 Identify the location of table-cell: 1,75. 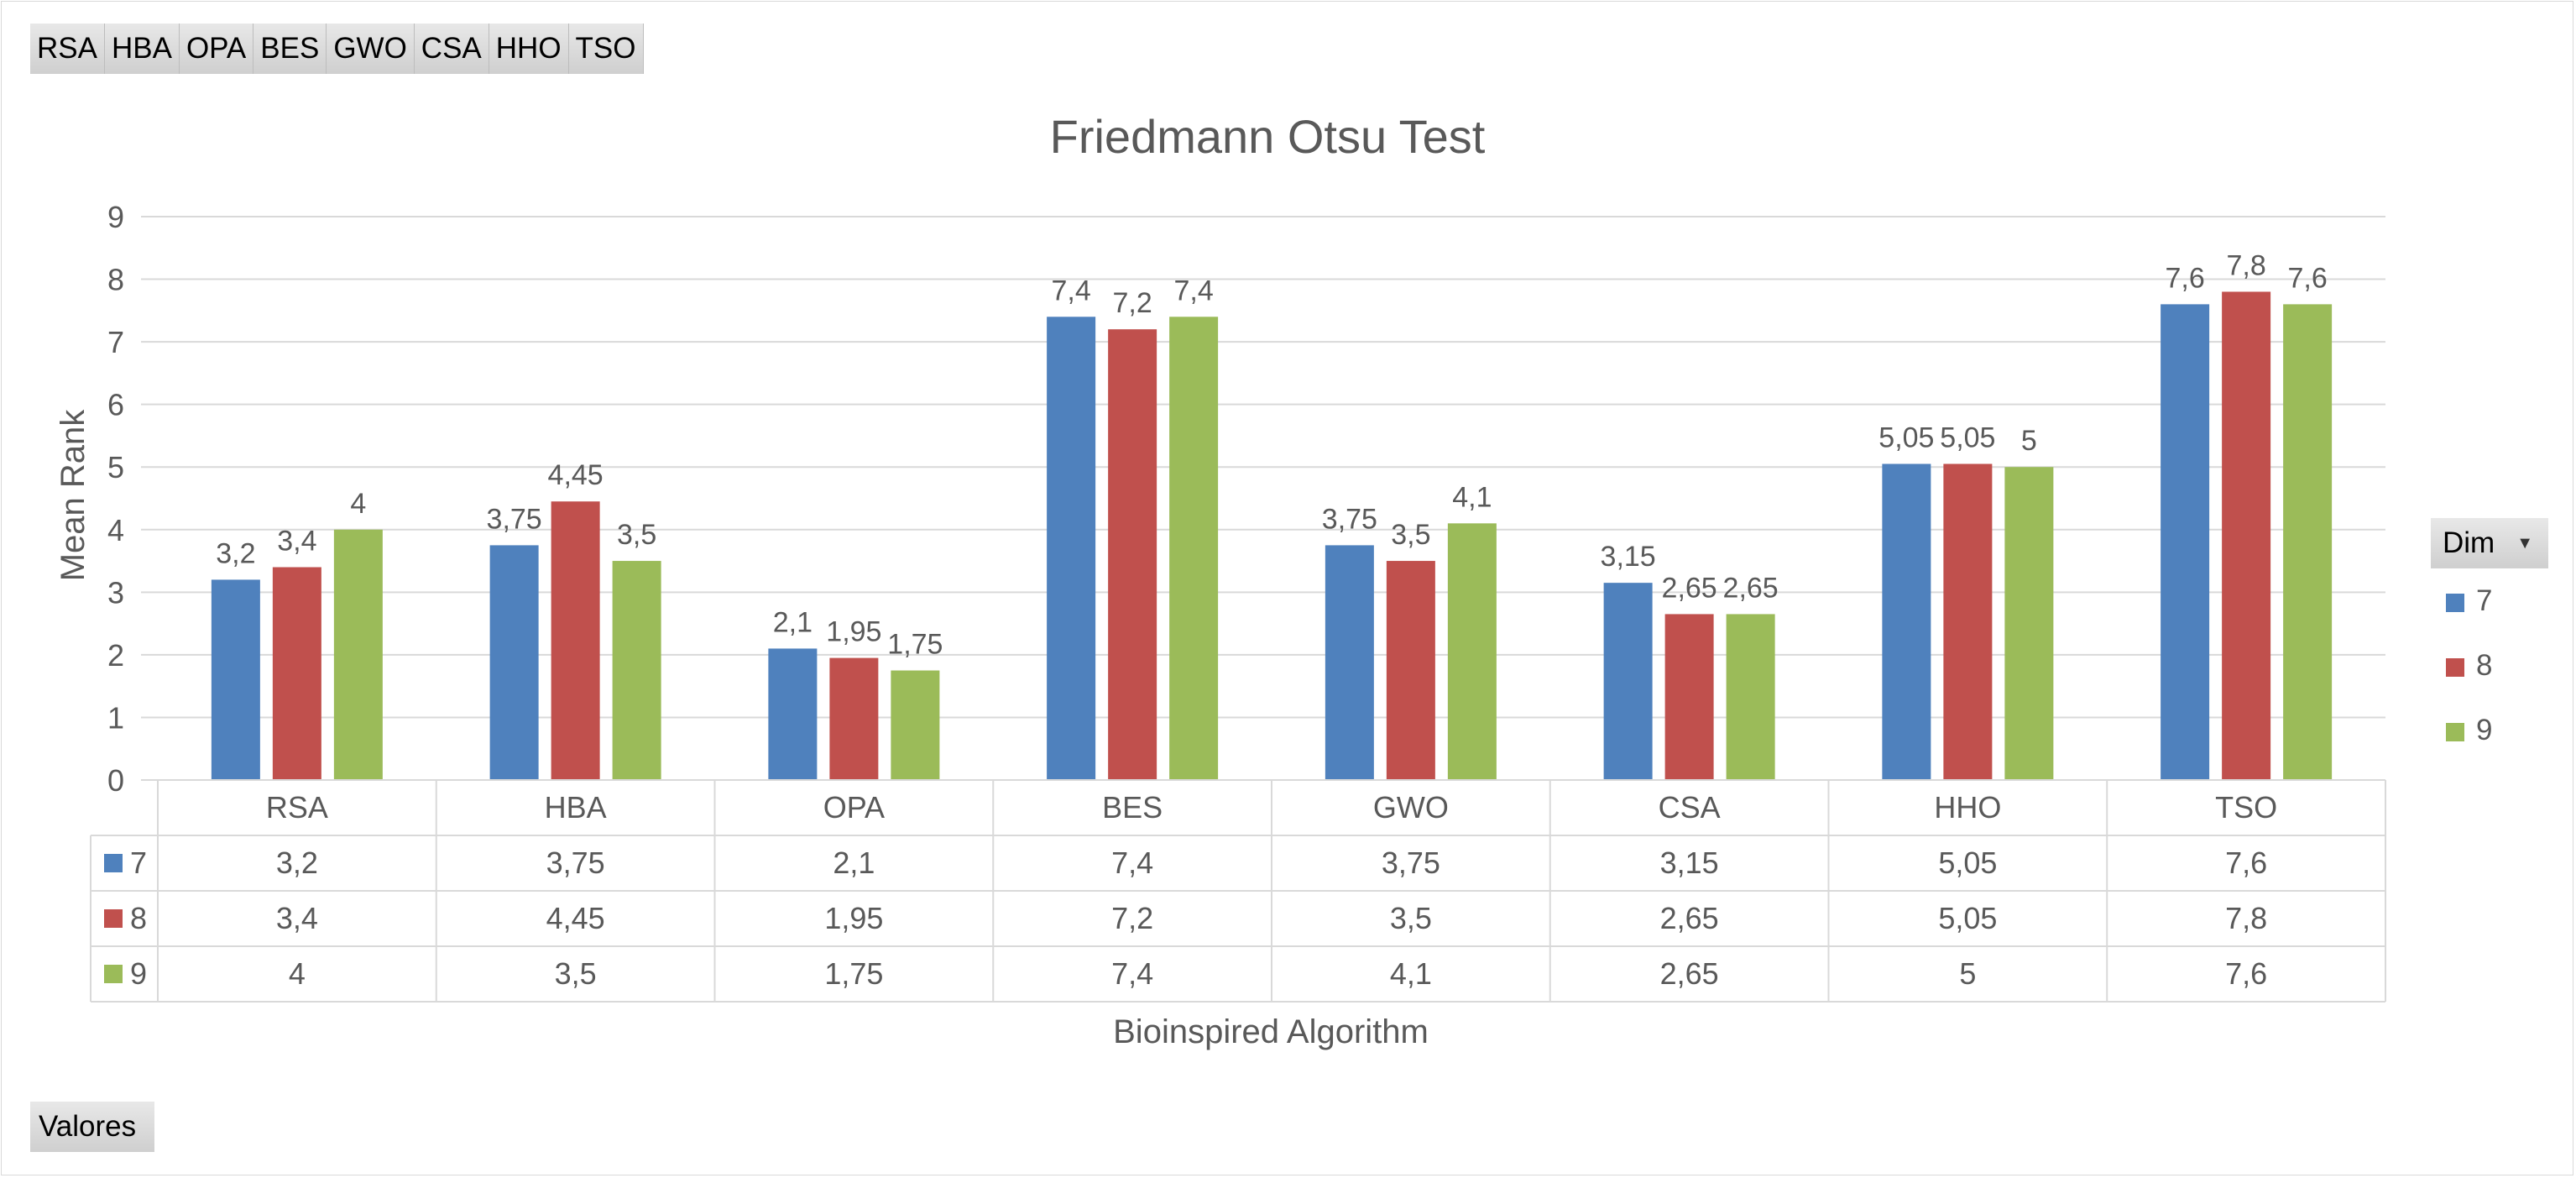
(853, 973).